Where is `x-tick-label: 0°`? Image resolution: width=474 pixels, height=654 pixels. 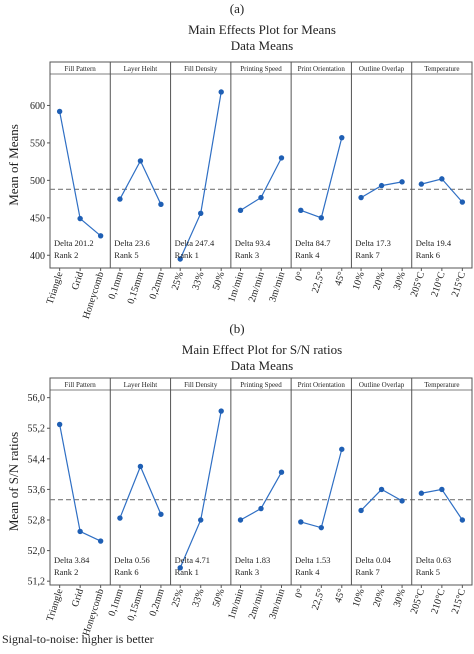 x-tick-label: 0° is located at coordinates (299, 594).